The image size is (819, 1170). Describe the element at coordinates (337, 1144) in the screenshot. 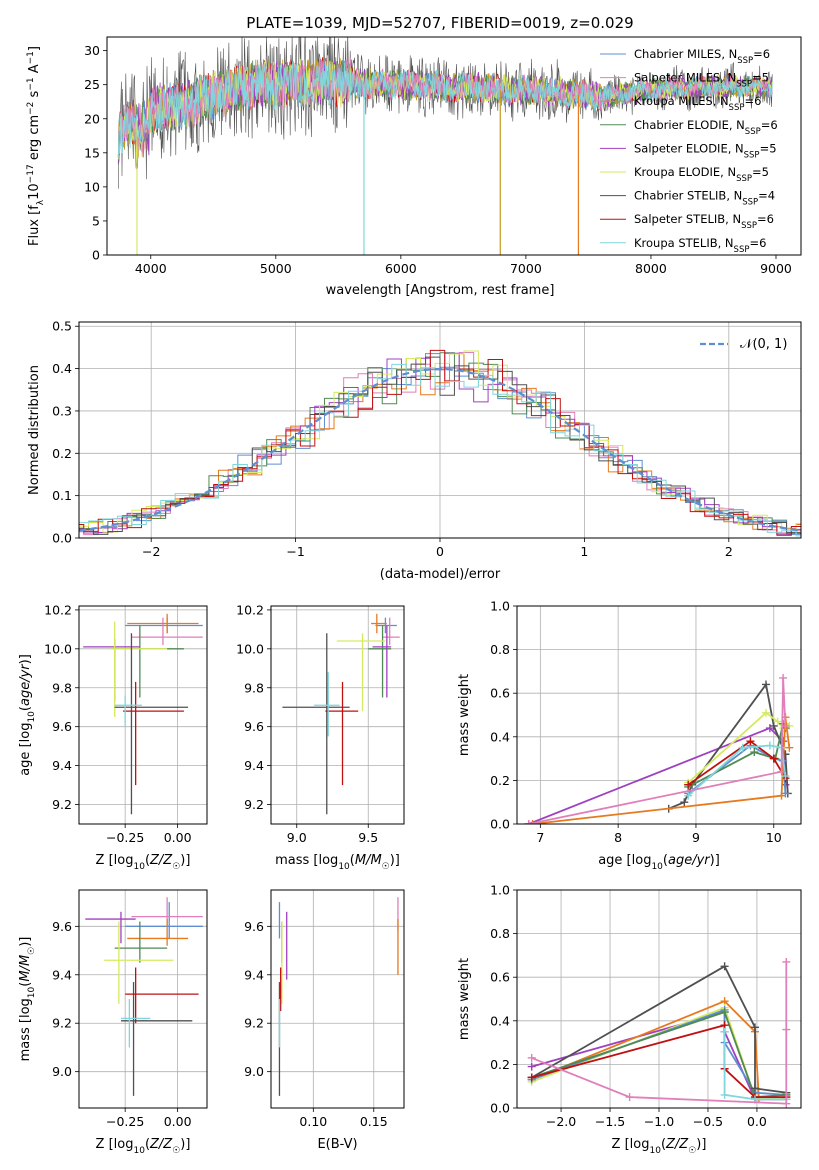

I see `x-axis-label: E(B-V)` at that location.